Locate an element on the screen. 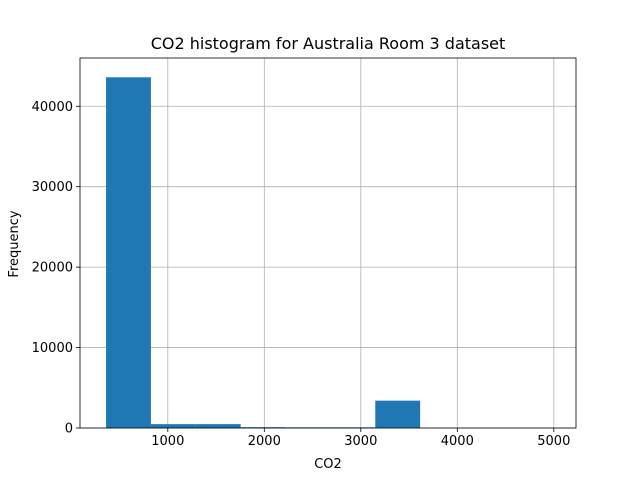 Image resolution: width=640 pixels, height=480 pixels. y-tick-label: 40000 is located at coordinates (52, 107).